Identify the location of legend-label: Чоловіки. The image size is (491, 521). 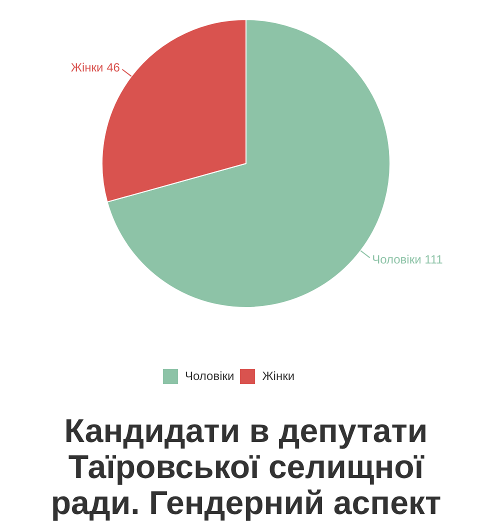
(209, 376).